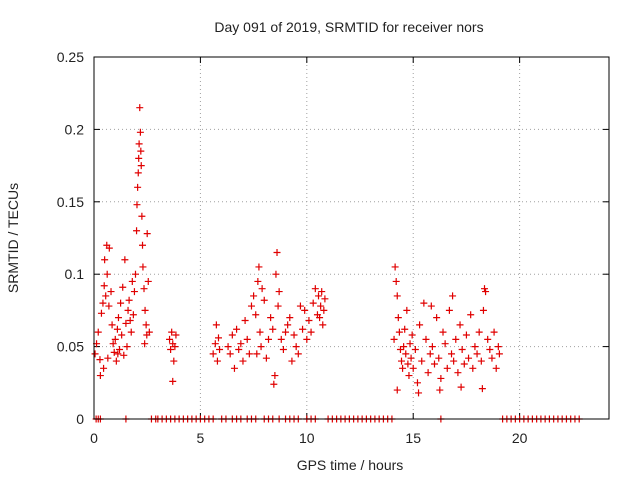 The height and width of the screenshot is (480, 640). What do you see at coordinates (70, 347) in the screenshot?
I see `y-tick-label: 0.05` at bounding box center [70, 347].